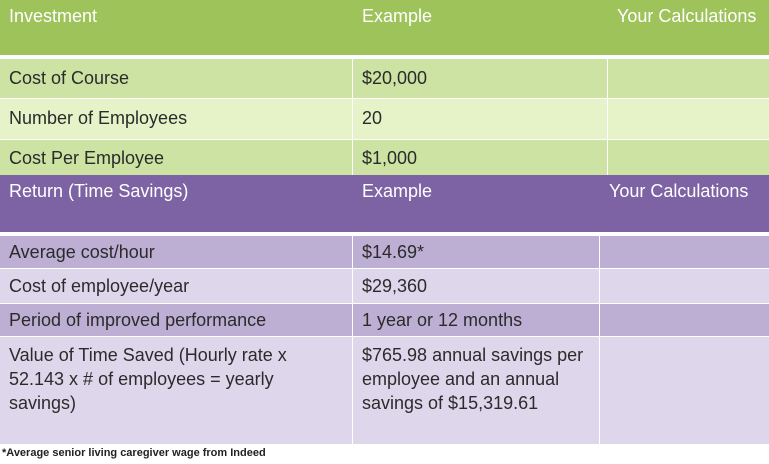 Image resolution: width=769 pixels, height=464 pixels. What do you see at coordinates (69, 78) in the screenshot?
I see `row-label: Cost of Course` at bounding box center [69, 78].